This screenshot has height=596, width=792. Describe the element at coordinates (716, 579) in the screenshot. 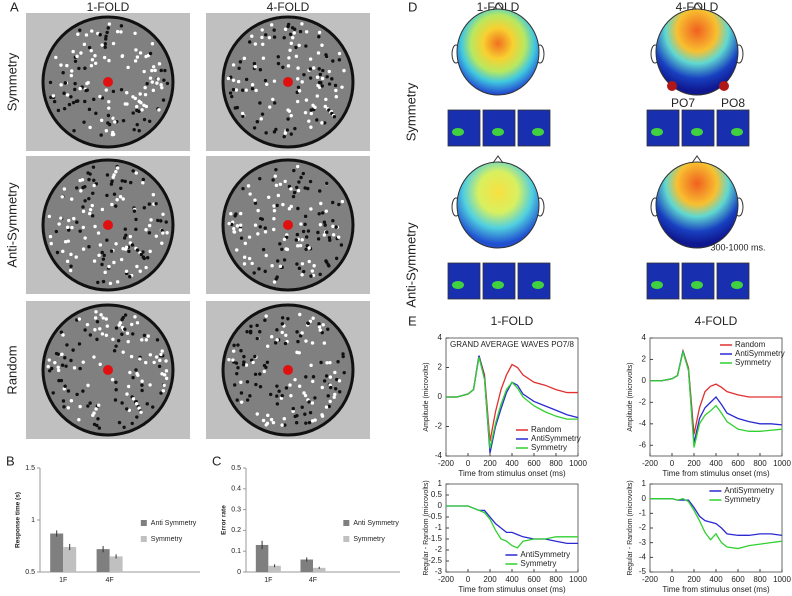

I see `x-tick-label: 400` at that location.